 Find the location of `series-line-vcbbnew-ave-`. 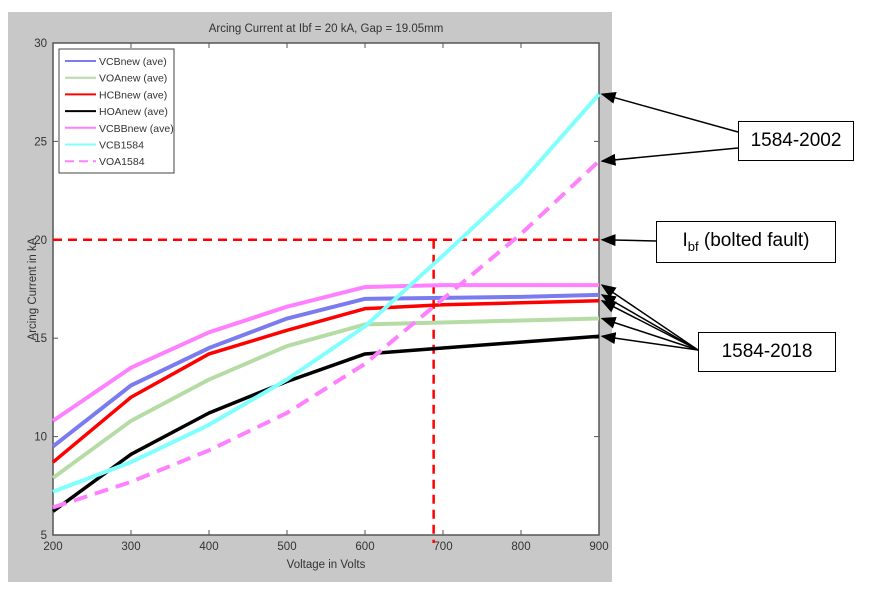

series-line-vcbbnew-ave- is located at coordinates (325, 353).